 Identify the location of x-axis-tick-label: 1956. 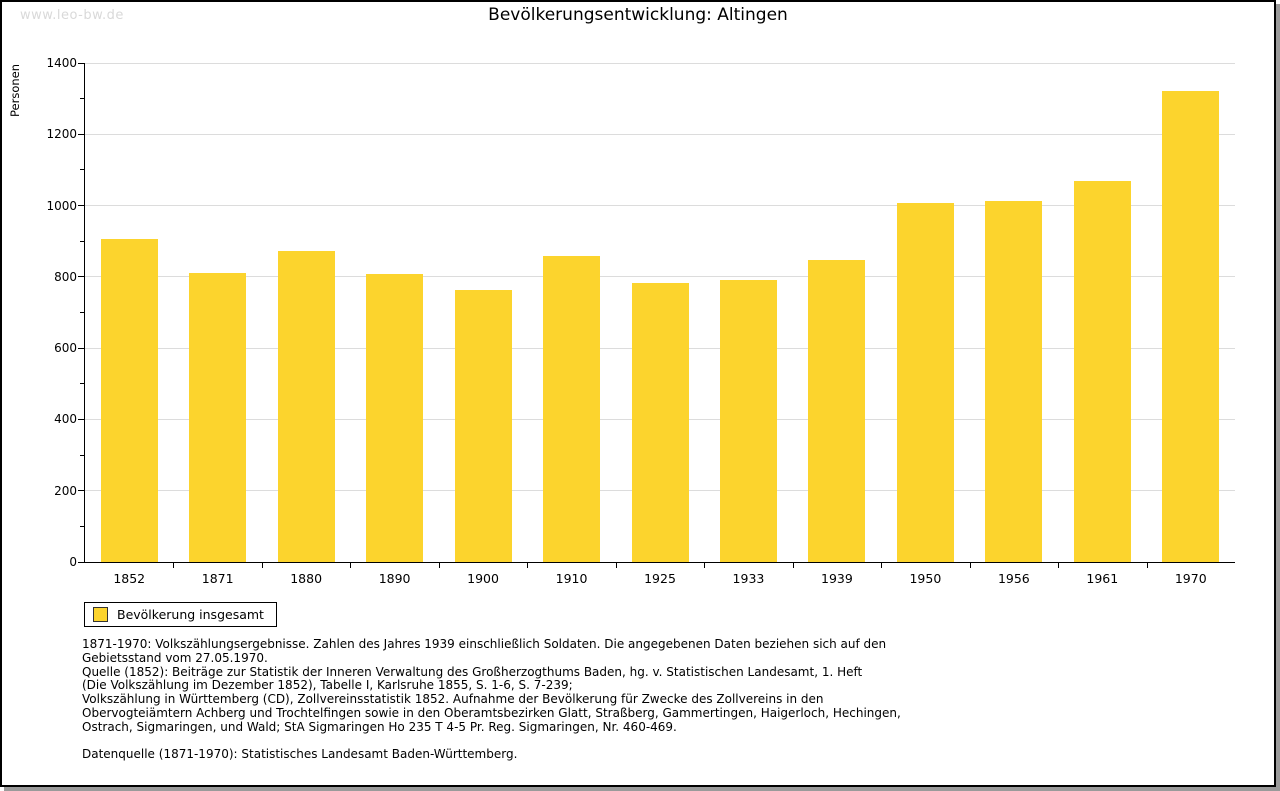
(1013, 578).